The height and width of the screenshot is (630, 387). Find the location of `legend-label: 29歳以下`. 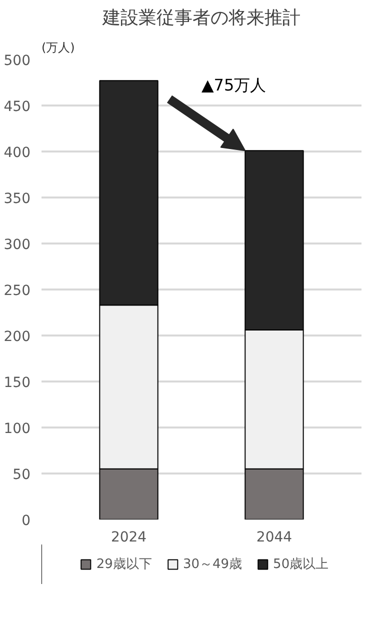

legend-label: 29歳以下 is located at coordinates (124, 564).